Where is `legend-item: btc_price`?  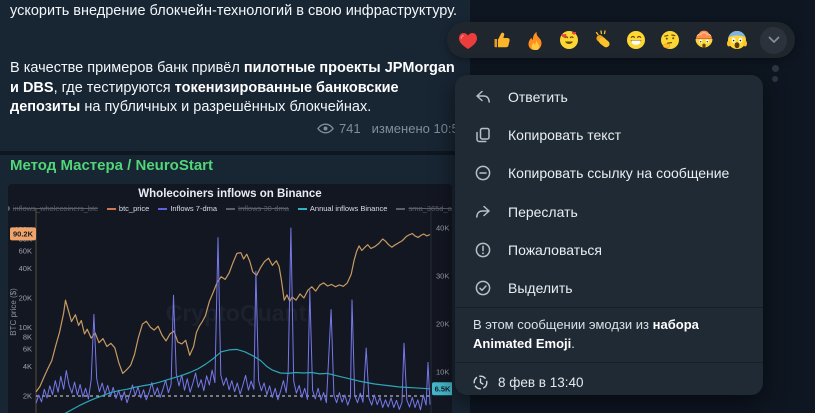 legend-item: btc_price is located at coordinates (127, 208).